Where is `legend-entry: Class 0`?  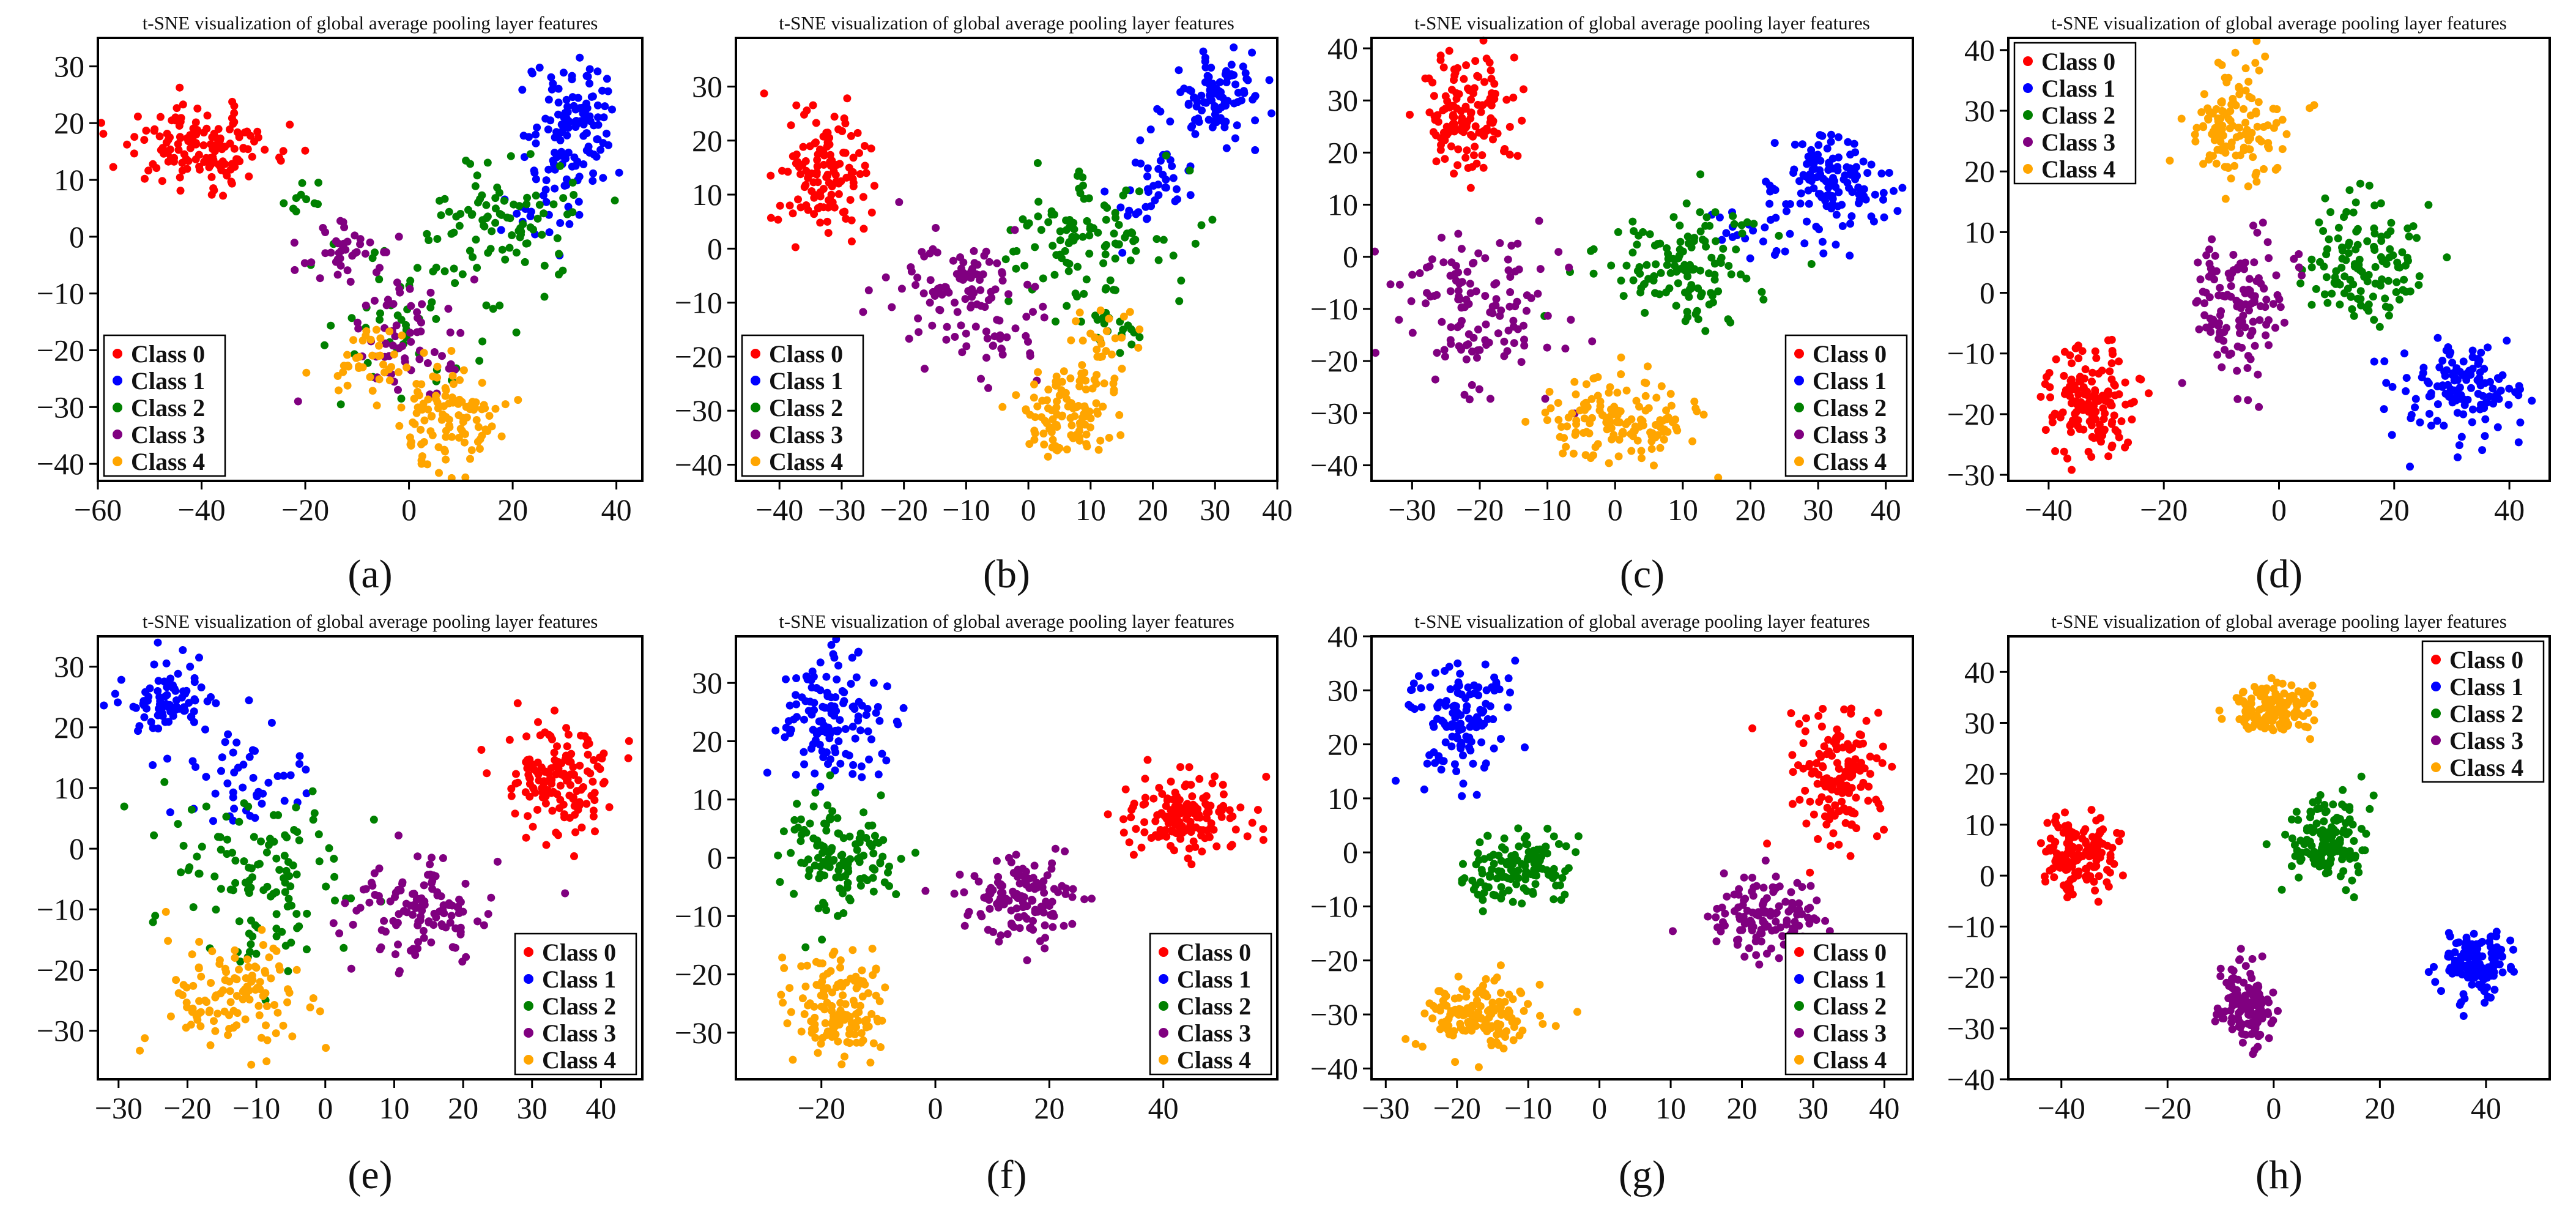
legend-entry: Class 0 is located at coordinates (1214, 953).